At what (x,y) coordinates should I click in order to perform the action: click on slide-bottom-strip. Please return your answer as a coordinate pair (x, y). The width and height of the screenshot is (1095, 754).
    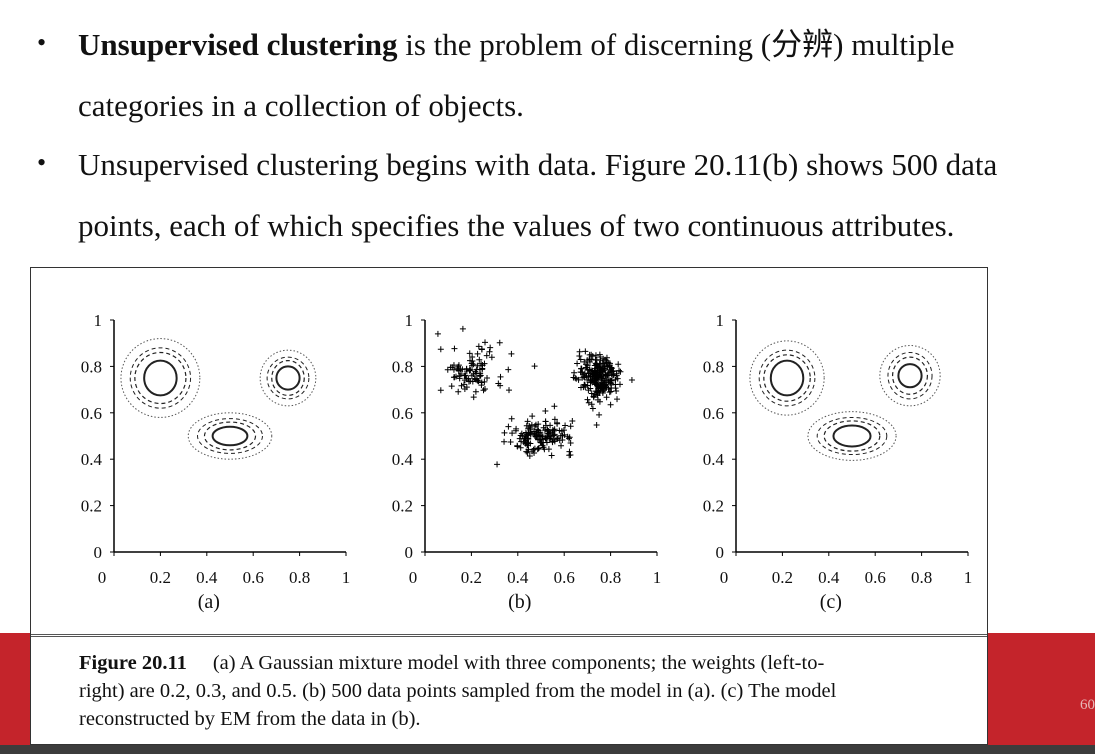
    Looking at the image, I should click on (547, 749).